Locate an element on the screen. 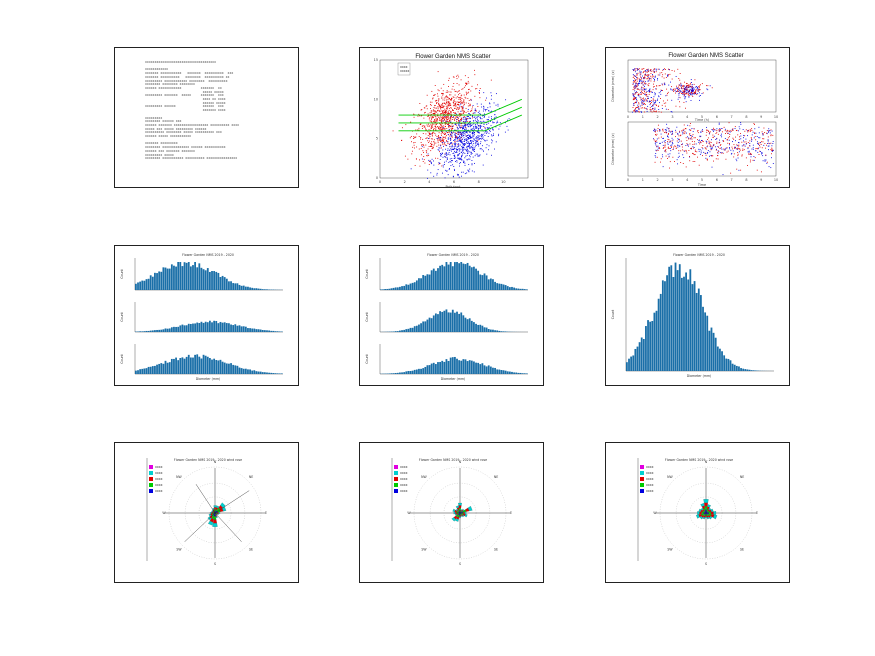  y-axis-label: Count is located at coordinates (122, 274).